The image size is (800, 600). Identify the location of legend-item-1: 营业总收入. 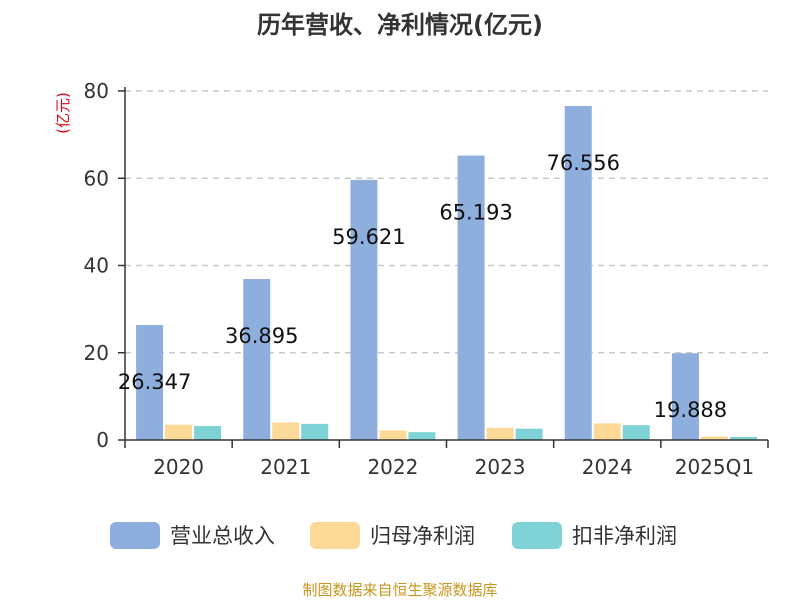
(192, 535).